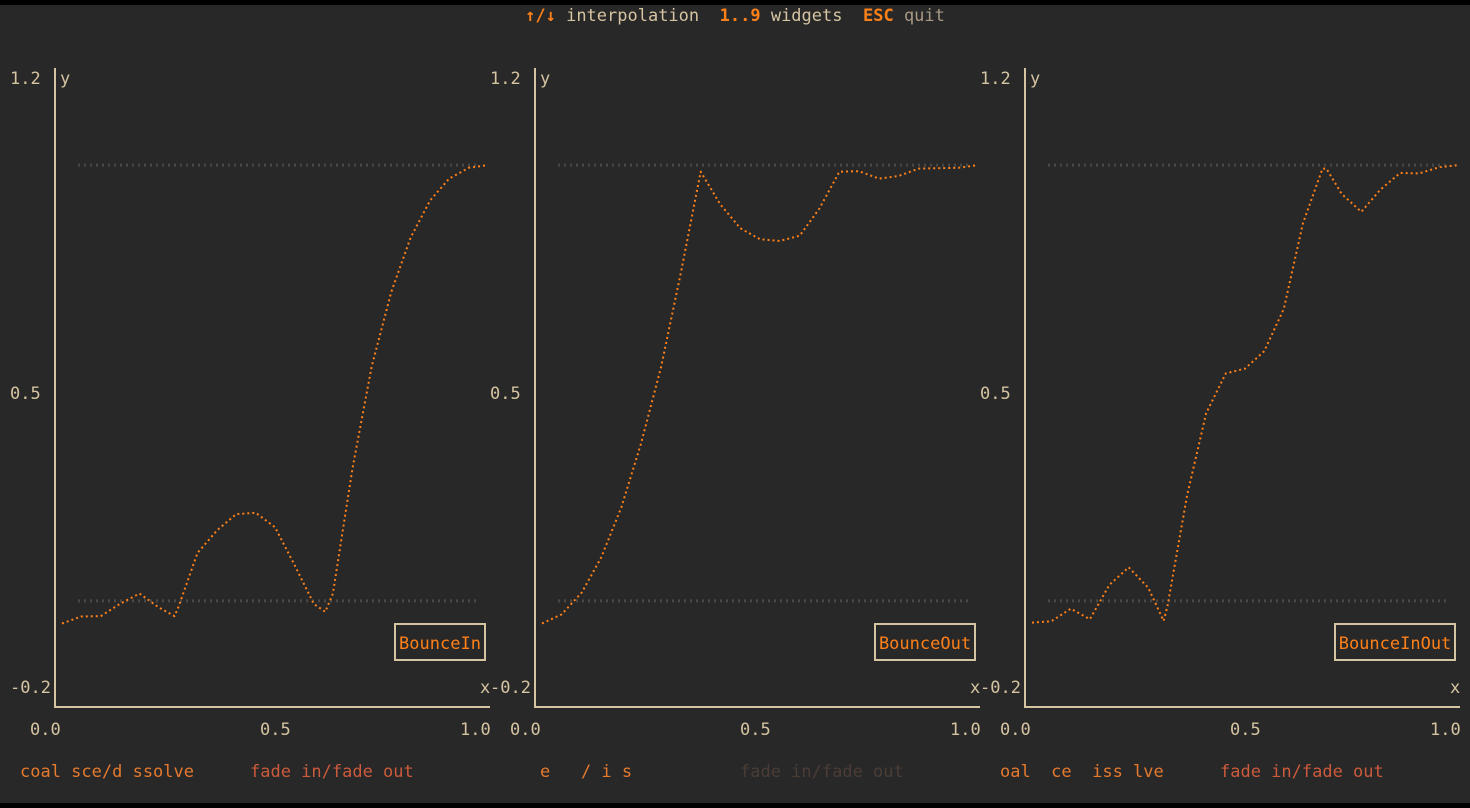 The image size is (1470, 808). I want to click on window-top-border, so click(735, 2).